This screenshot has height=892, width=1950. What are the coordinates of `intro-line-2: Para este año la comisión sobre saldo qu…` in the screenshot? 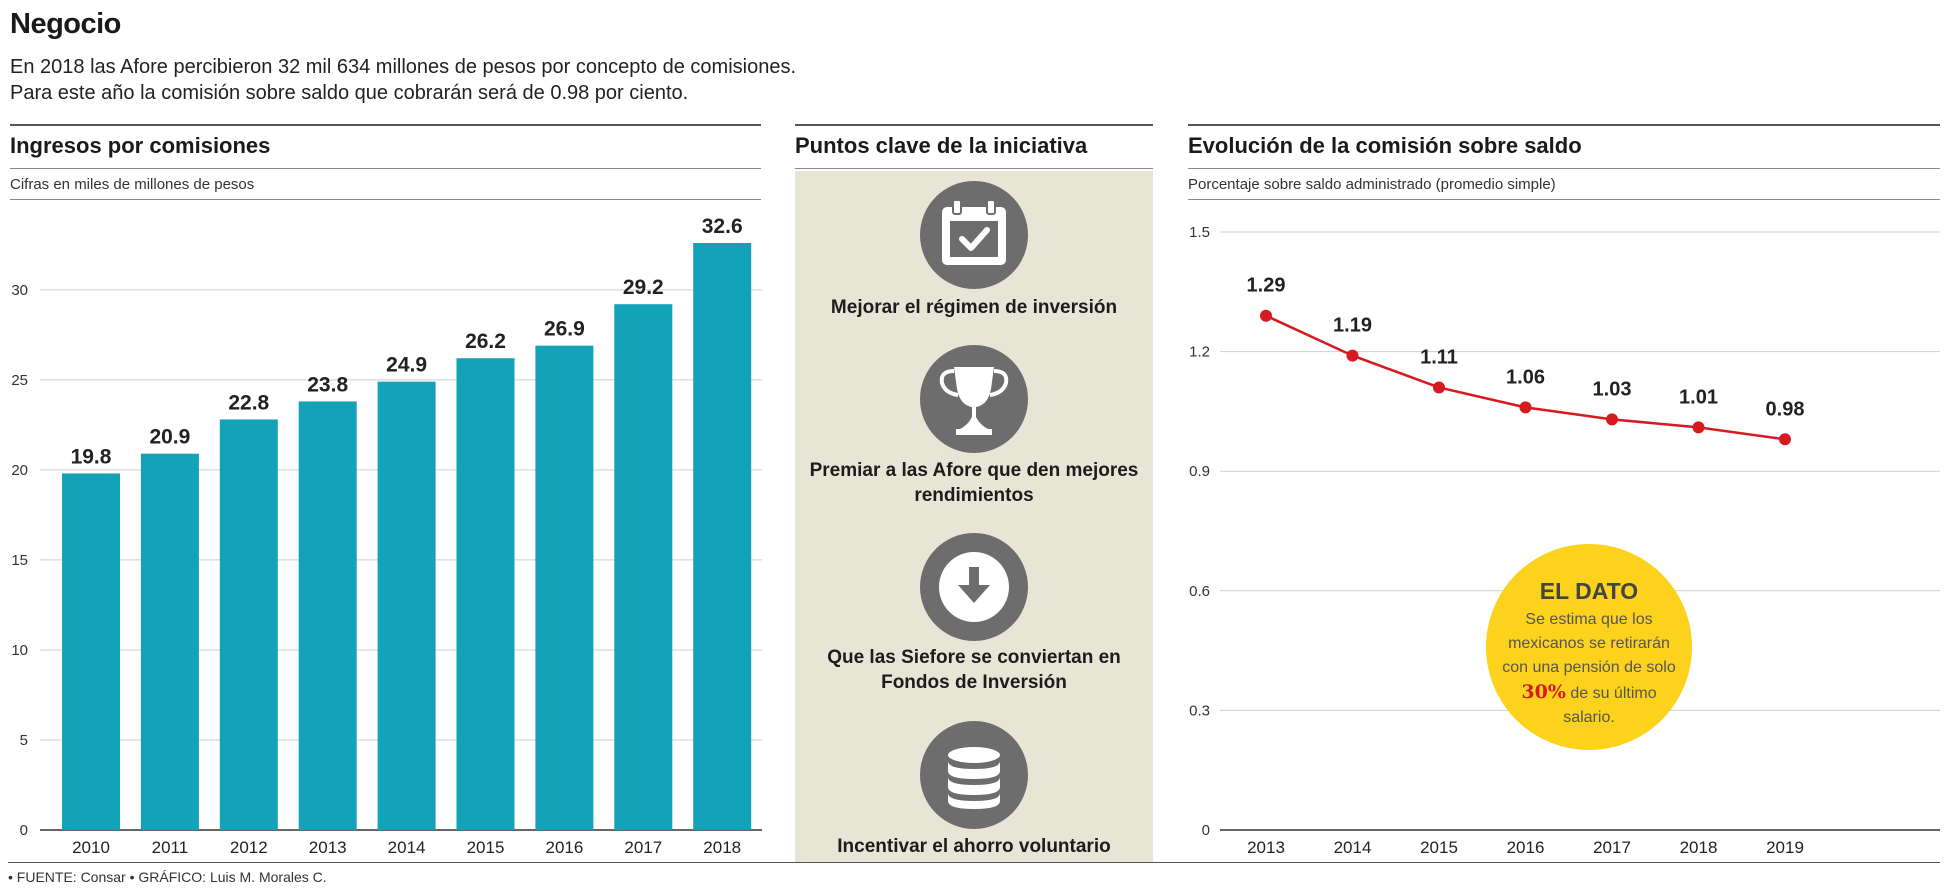 It's located at (349, 93).